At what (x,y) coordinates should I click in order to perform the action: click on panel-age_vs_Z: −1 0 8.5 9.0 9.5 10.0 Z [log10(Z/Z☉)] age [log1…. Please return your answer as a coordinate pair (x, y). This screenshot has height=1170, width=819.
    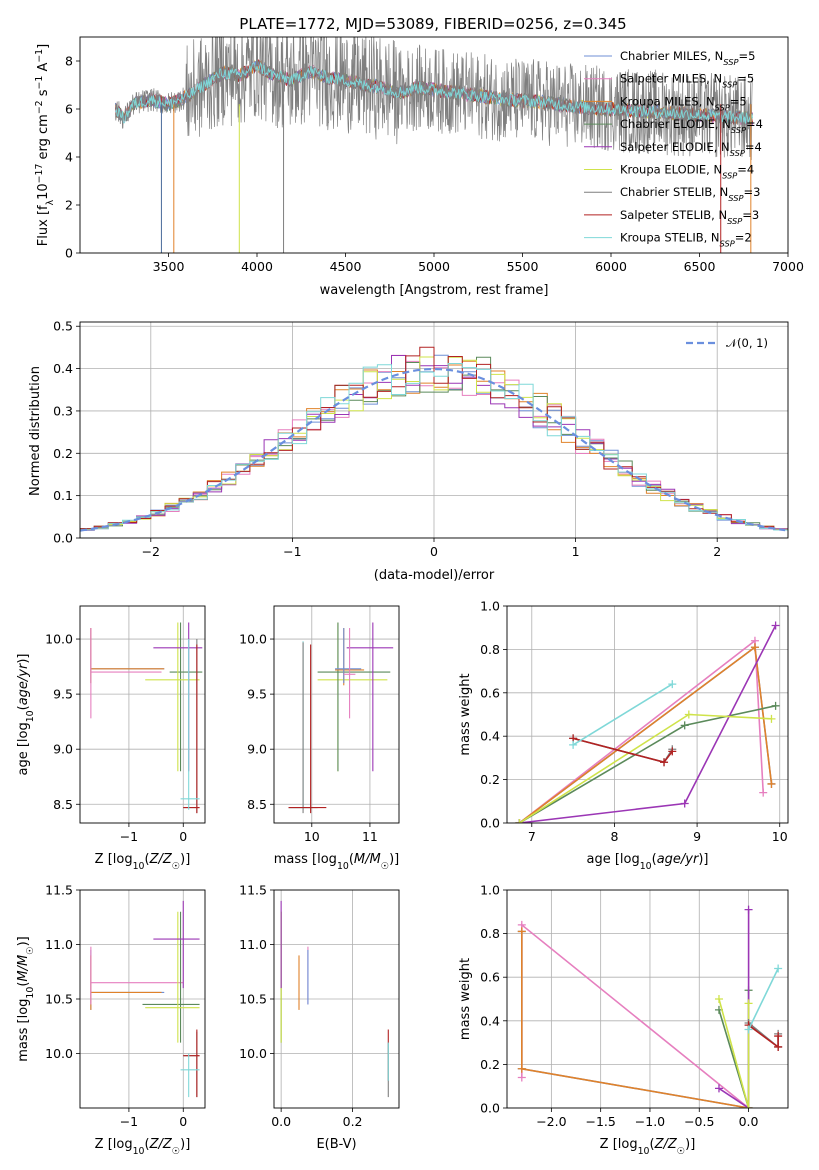
    Looking at the image, I should click on (111, 738).